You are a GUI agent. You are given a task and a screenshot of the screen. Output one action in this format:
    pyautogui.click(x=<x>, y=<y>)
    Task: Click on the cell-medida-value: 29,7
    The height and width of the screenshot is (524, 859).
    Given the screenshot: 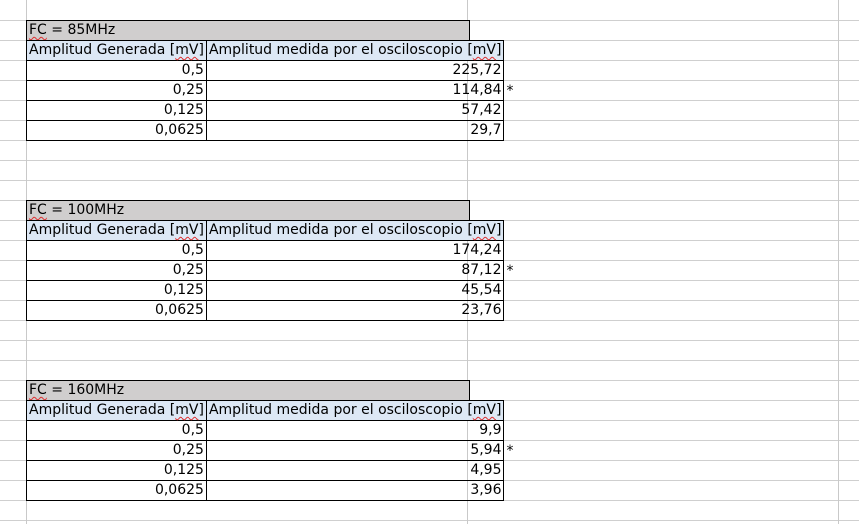 What is the action you would take?
    pyautogui.click(x=486, y=130)
    